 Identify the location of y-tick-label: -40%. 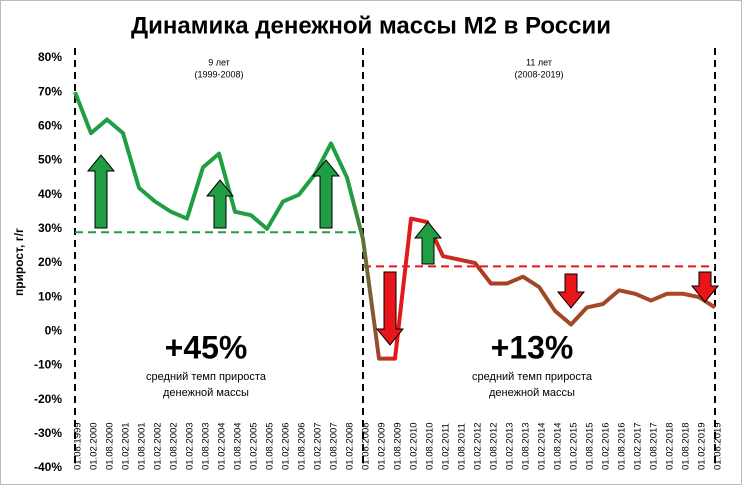
(48, 467).